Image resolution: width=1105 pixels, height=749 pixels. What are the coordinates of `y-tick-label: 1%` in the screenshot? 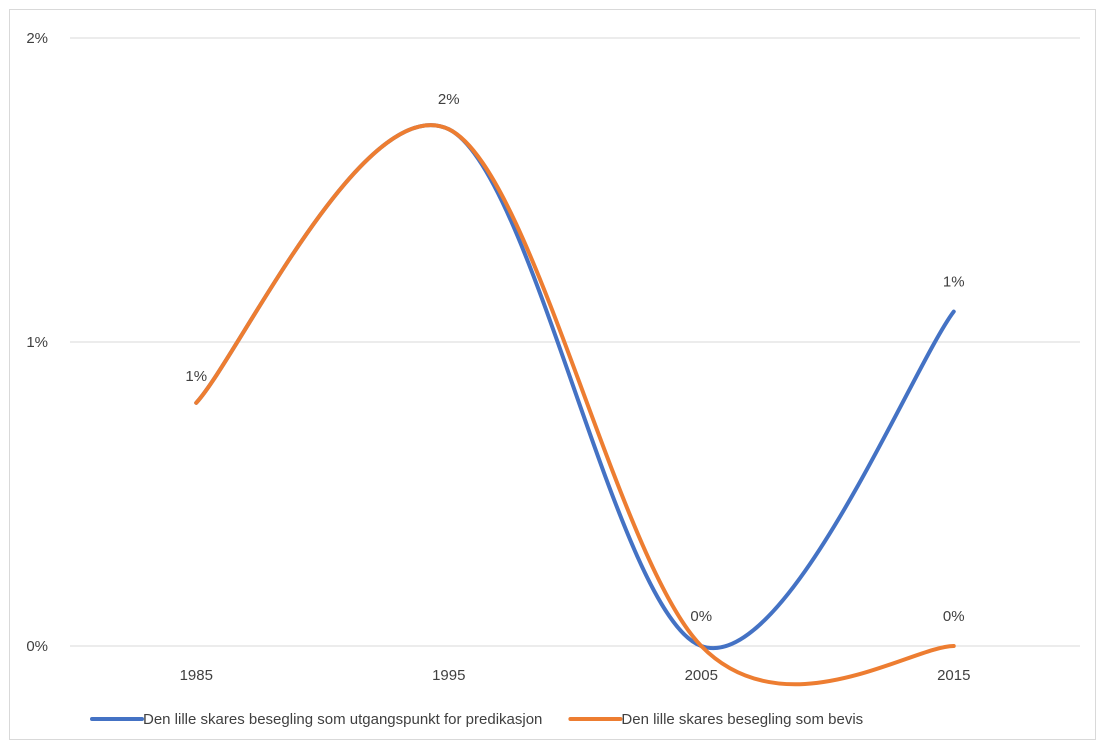 It's located at (37, 342).